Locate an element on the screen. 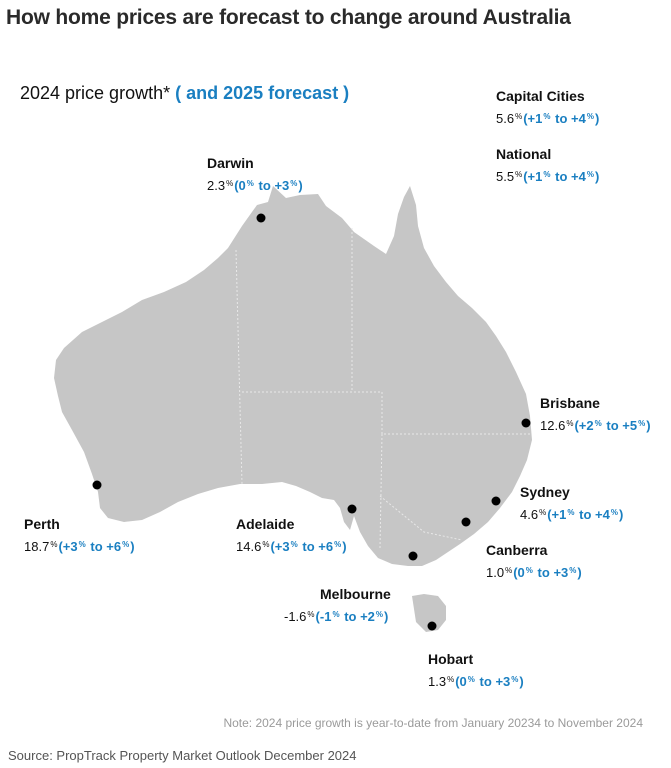 The width and height of the screenshot is (671, 768). marker-adelaide is located at coordinates (352, 509).